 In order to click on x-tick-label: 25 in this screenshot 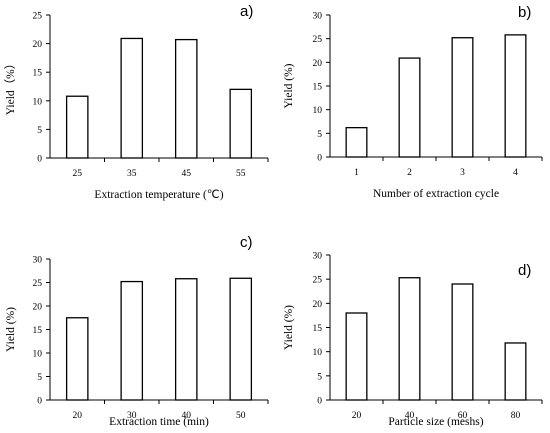, I will do `click(78, 174)`.